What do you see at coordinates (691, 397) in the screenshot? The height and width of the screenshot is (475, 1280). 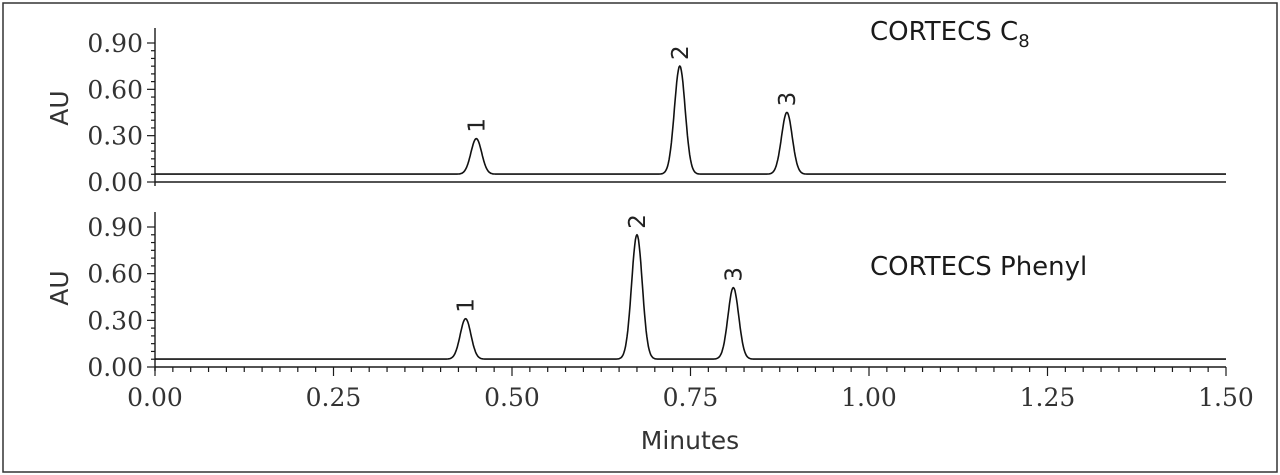 I see `x-tick-label: 0.75` at bounding box center [691, 397].